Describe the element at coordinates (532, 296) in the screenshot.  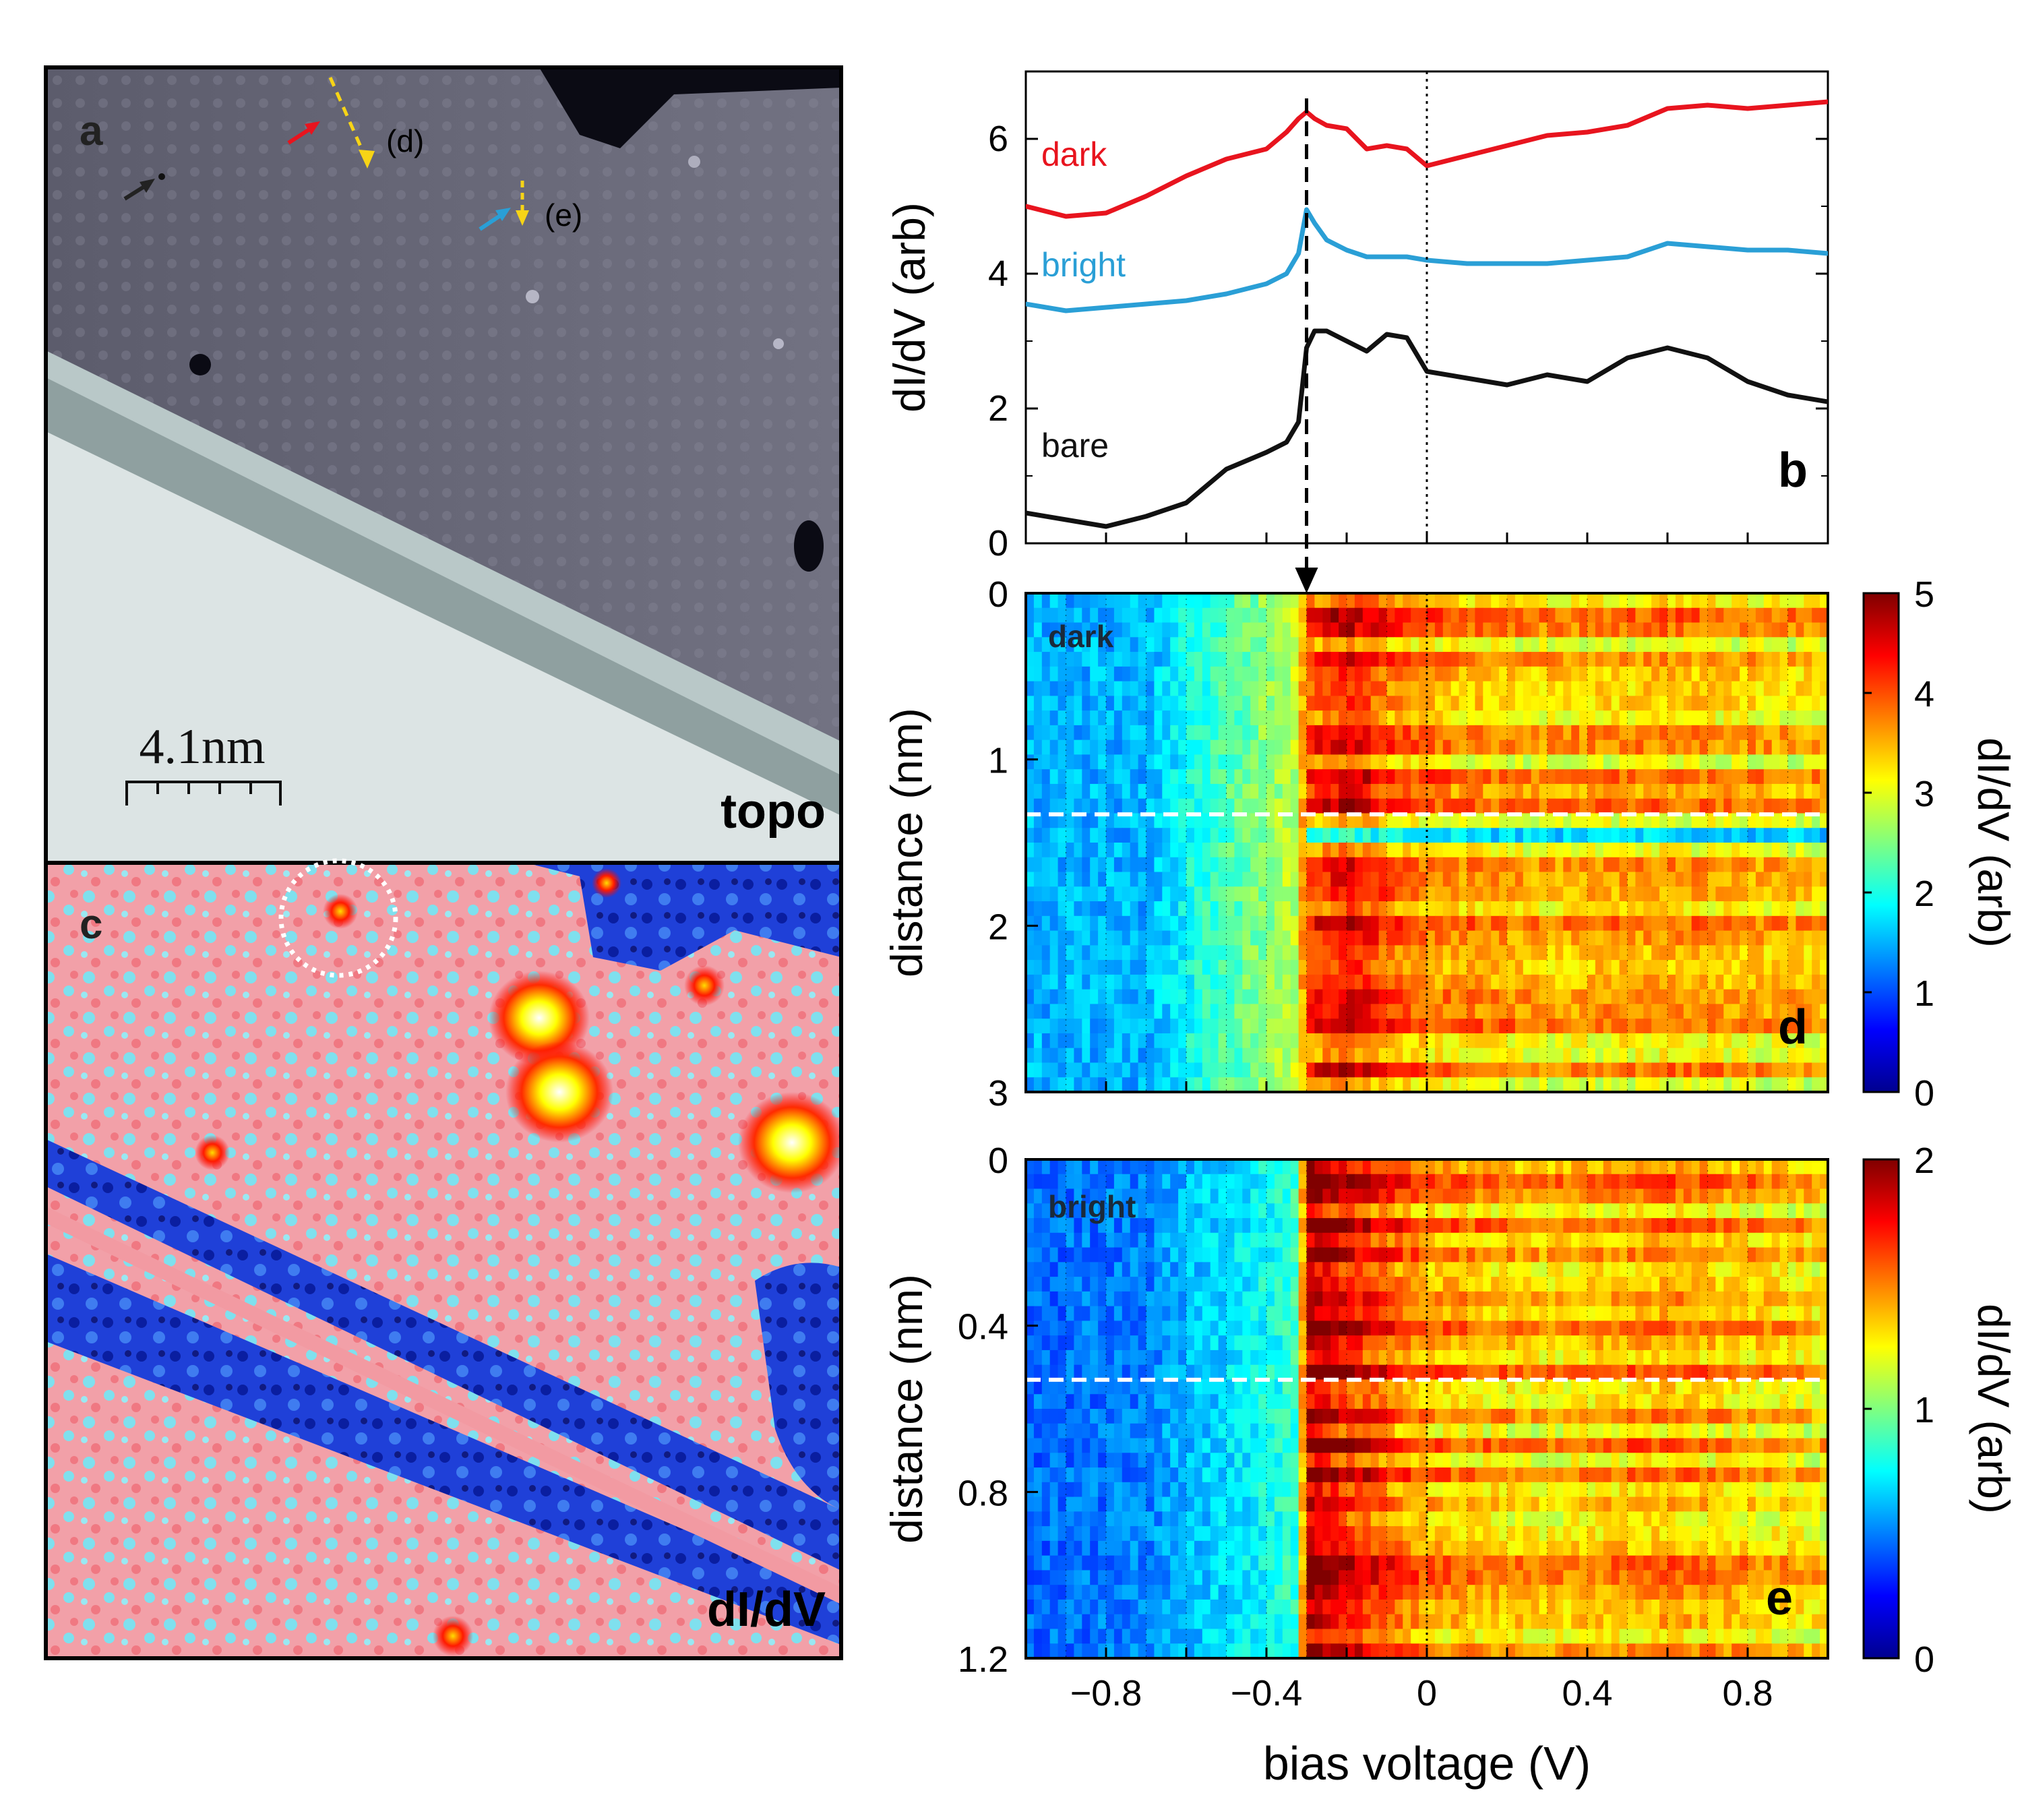
I see `topo-bright-adatom` at that location.